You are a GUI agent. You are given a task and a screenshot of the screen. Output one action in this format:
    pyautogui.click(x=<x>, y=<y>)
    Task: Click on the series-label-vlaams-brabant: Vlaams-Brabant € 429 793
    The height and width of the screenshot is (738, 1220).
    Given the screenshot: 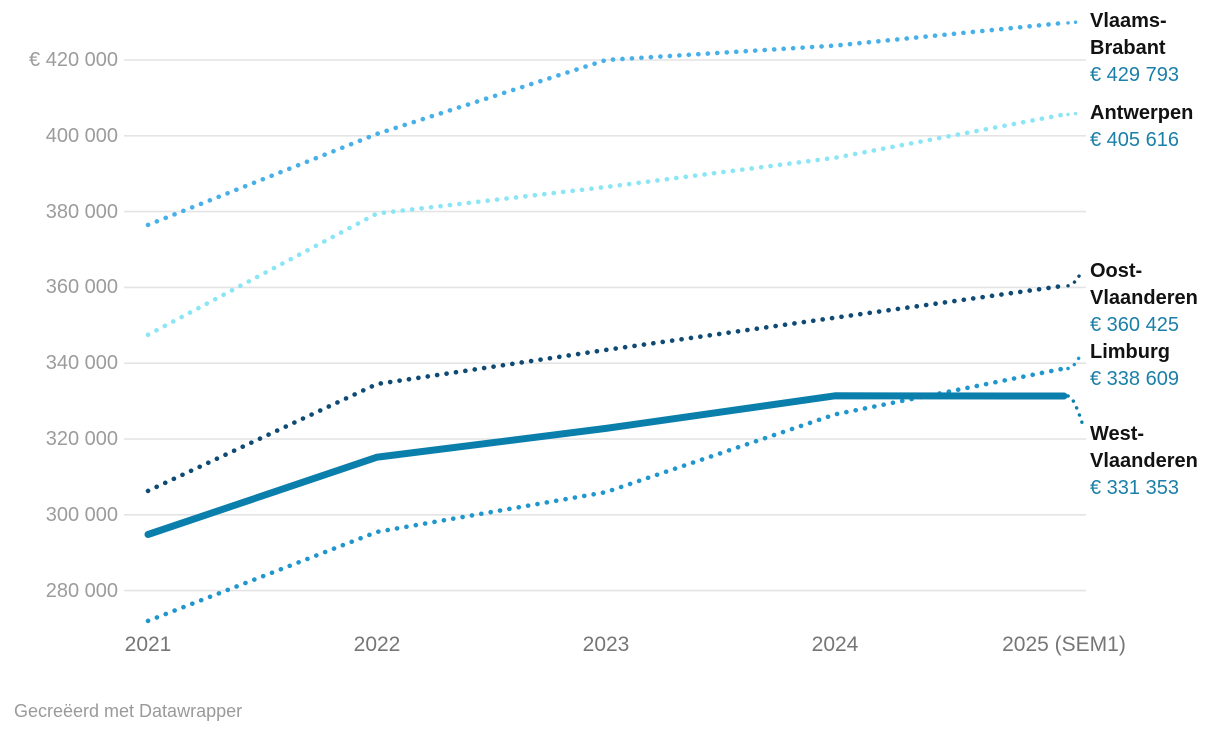 What is the action you would take?
    pyautogui.click(x=1154, y=48)
    